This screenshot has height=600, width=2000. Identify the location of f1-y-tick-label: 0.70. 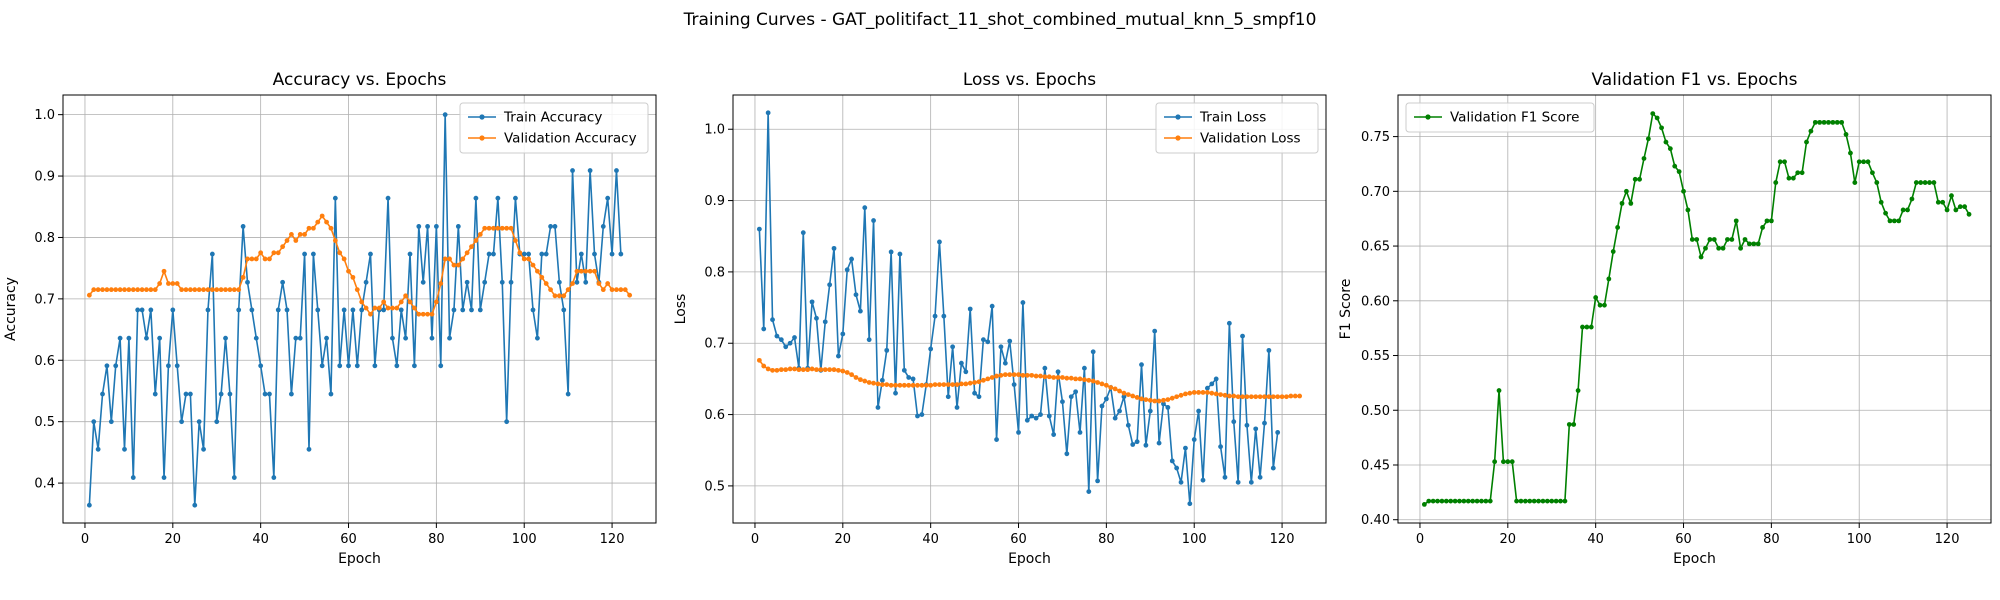
(1375, 192).